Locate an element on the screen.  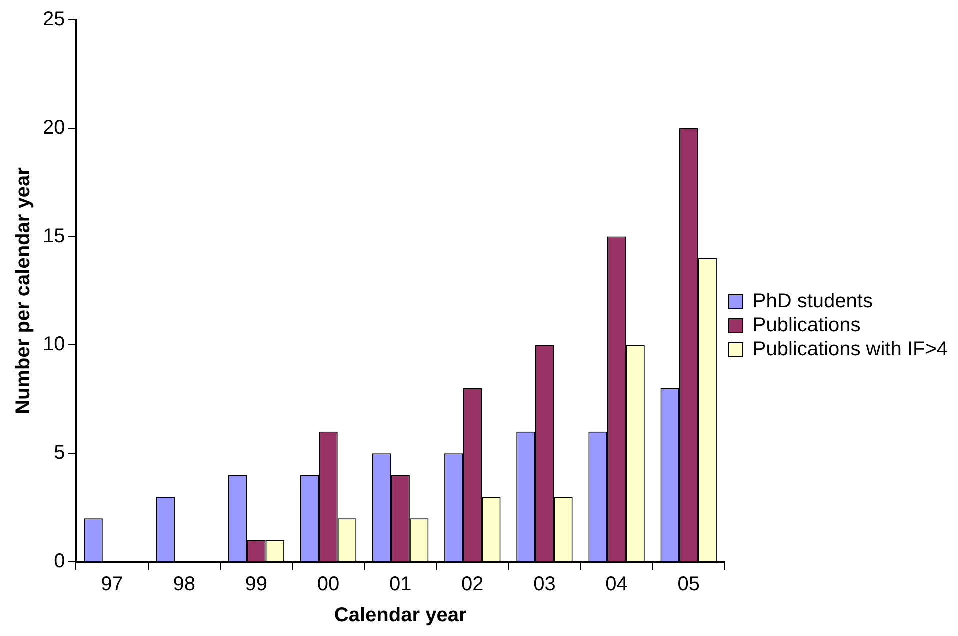
x-tick-label: 02 is located at coordinates (473, 585).